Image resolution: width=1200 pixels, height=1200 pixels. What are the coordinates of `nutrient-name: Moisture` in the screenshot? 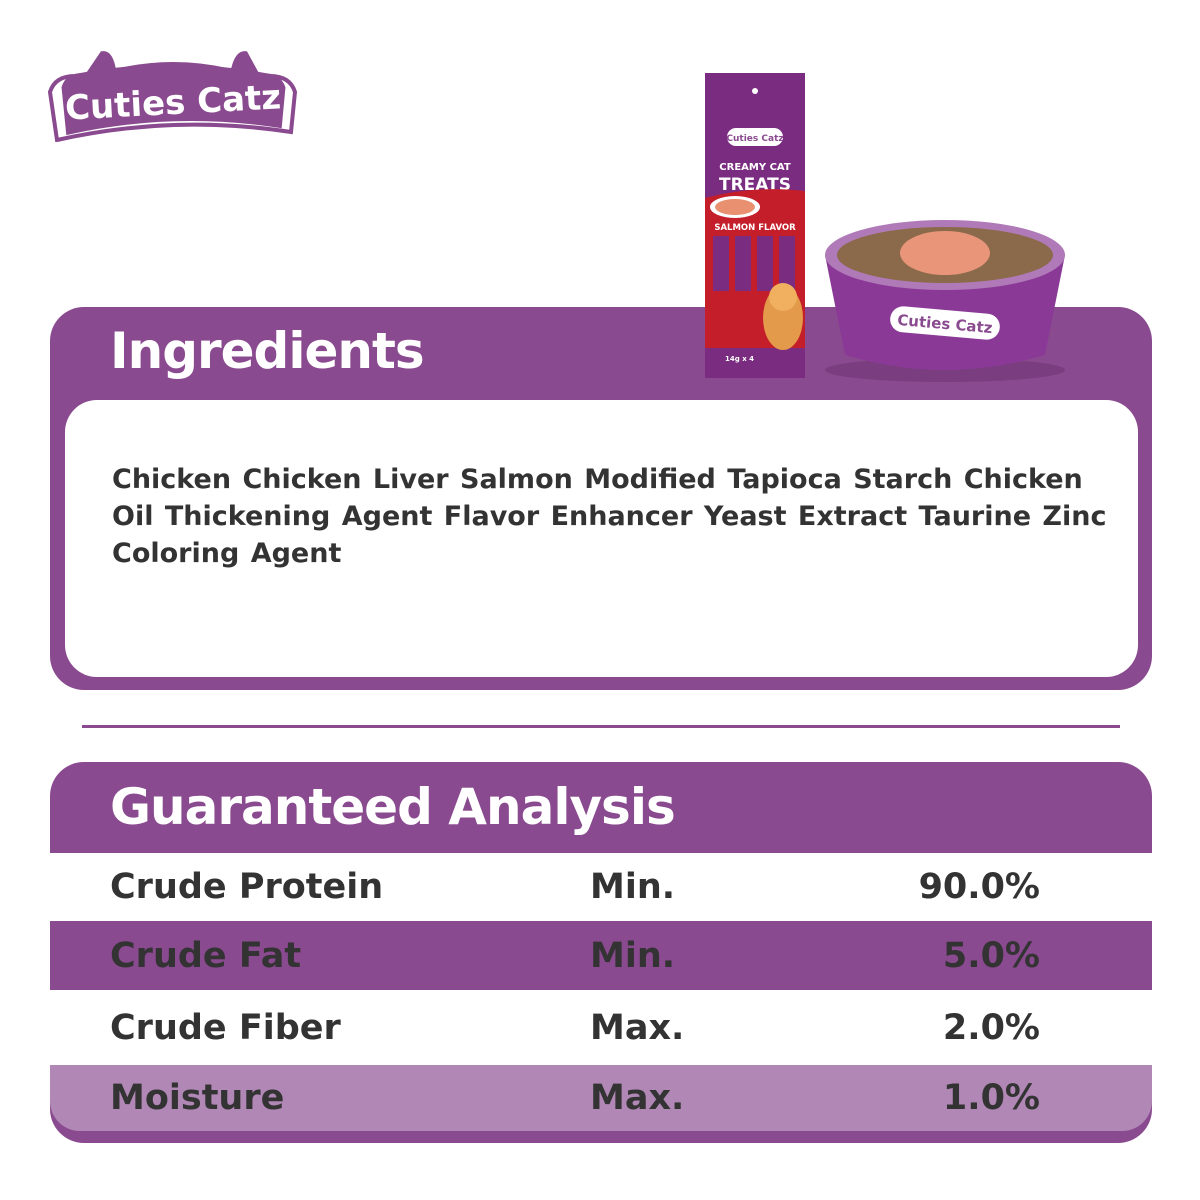 It's located at (197, 1098).